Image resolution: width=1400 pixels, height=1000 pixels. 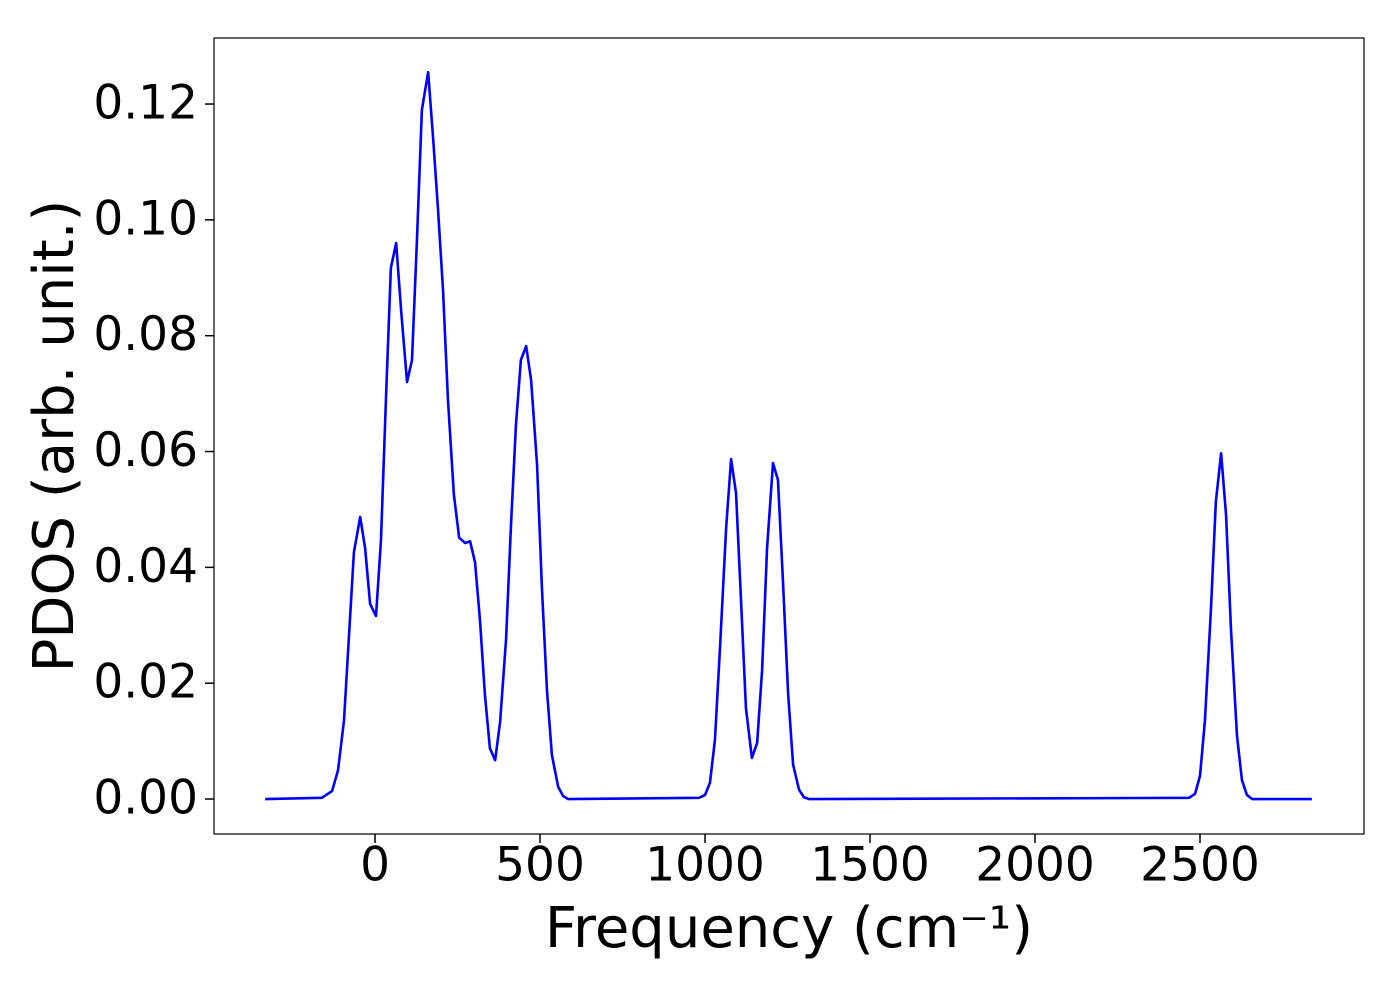 I want to click on y-tick-label: 0.10, so click(x=145, y=218).